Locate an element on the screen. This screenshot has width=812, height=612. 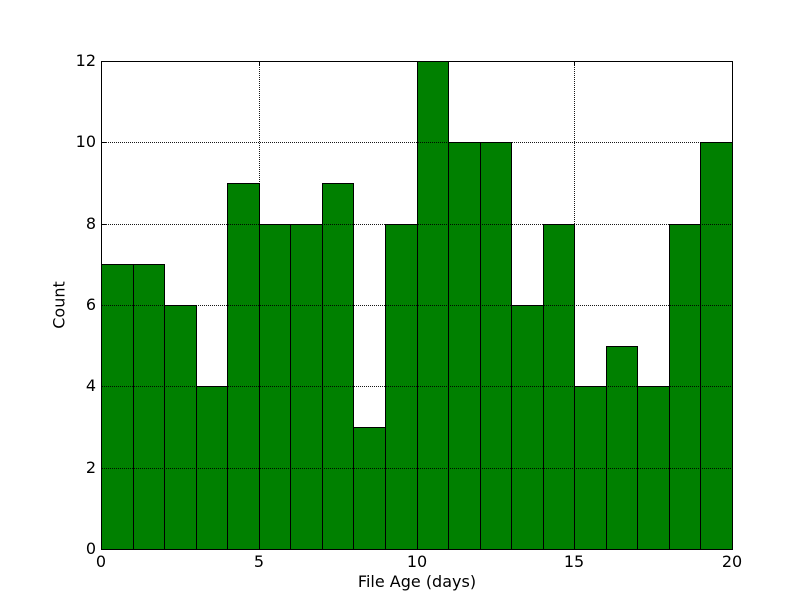
x-tick-label: 20 is located at coordinates (732, 561).